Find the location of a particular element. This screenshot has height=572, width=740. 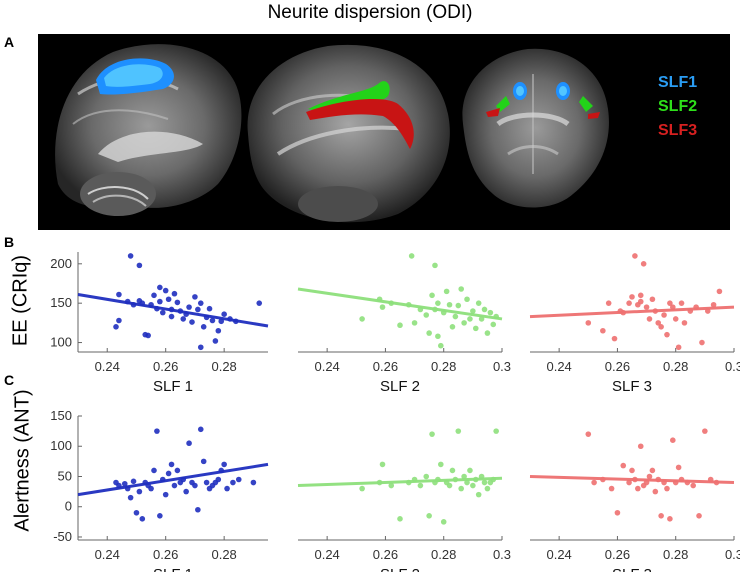

legend-slf1: SLF1 is located at coordinates (678, 82).